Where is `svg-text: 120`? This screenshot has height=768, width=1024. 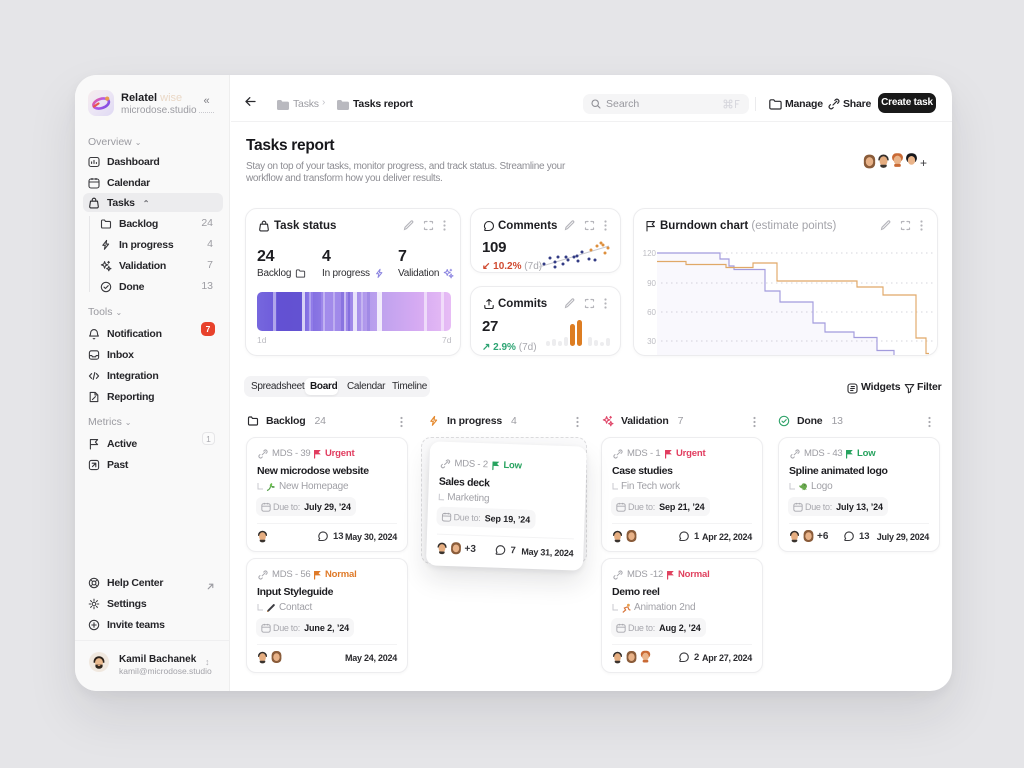
svg-text: 120 is located at coordinates (650, 253).